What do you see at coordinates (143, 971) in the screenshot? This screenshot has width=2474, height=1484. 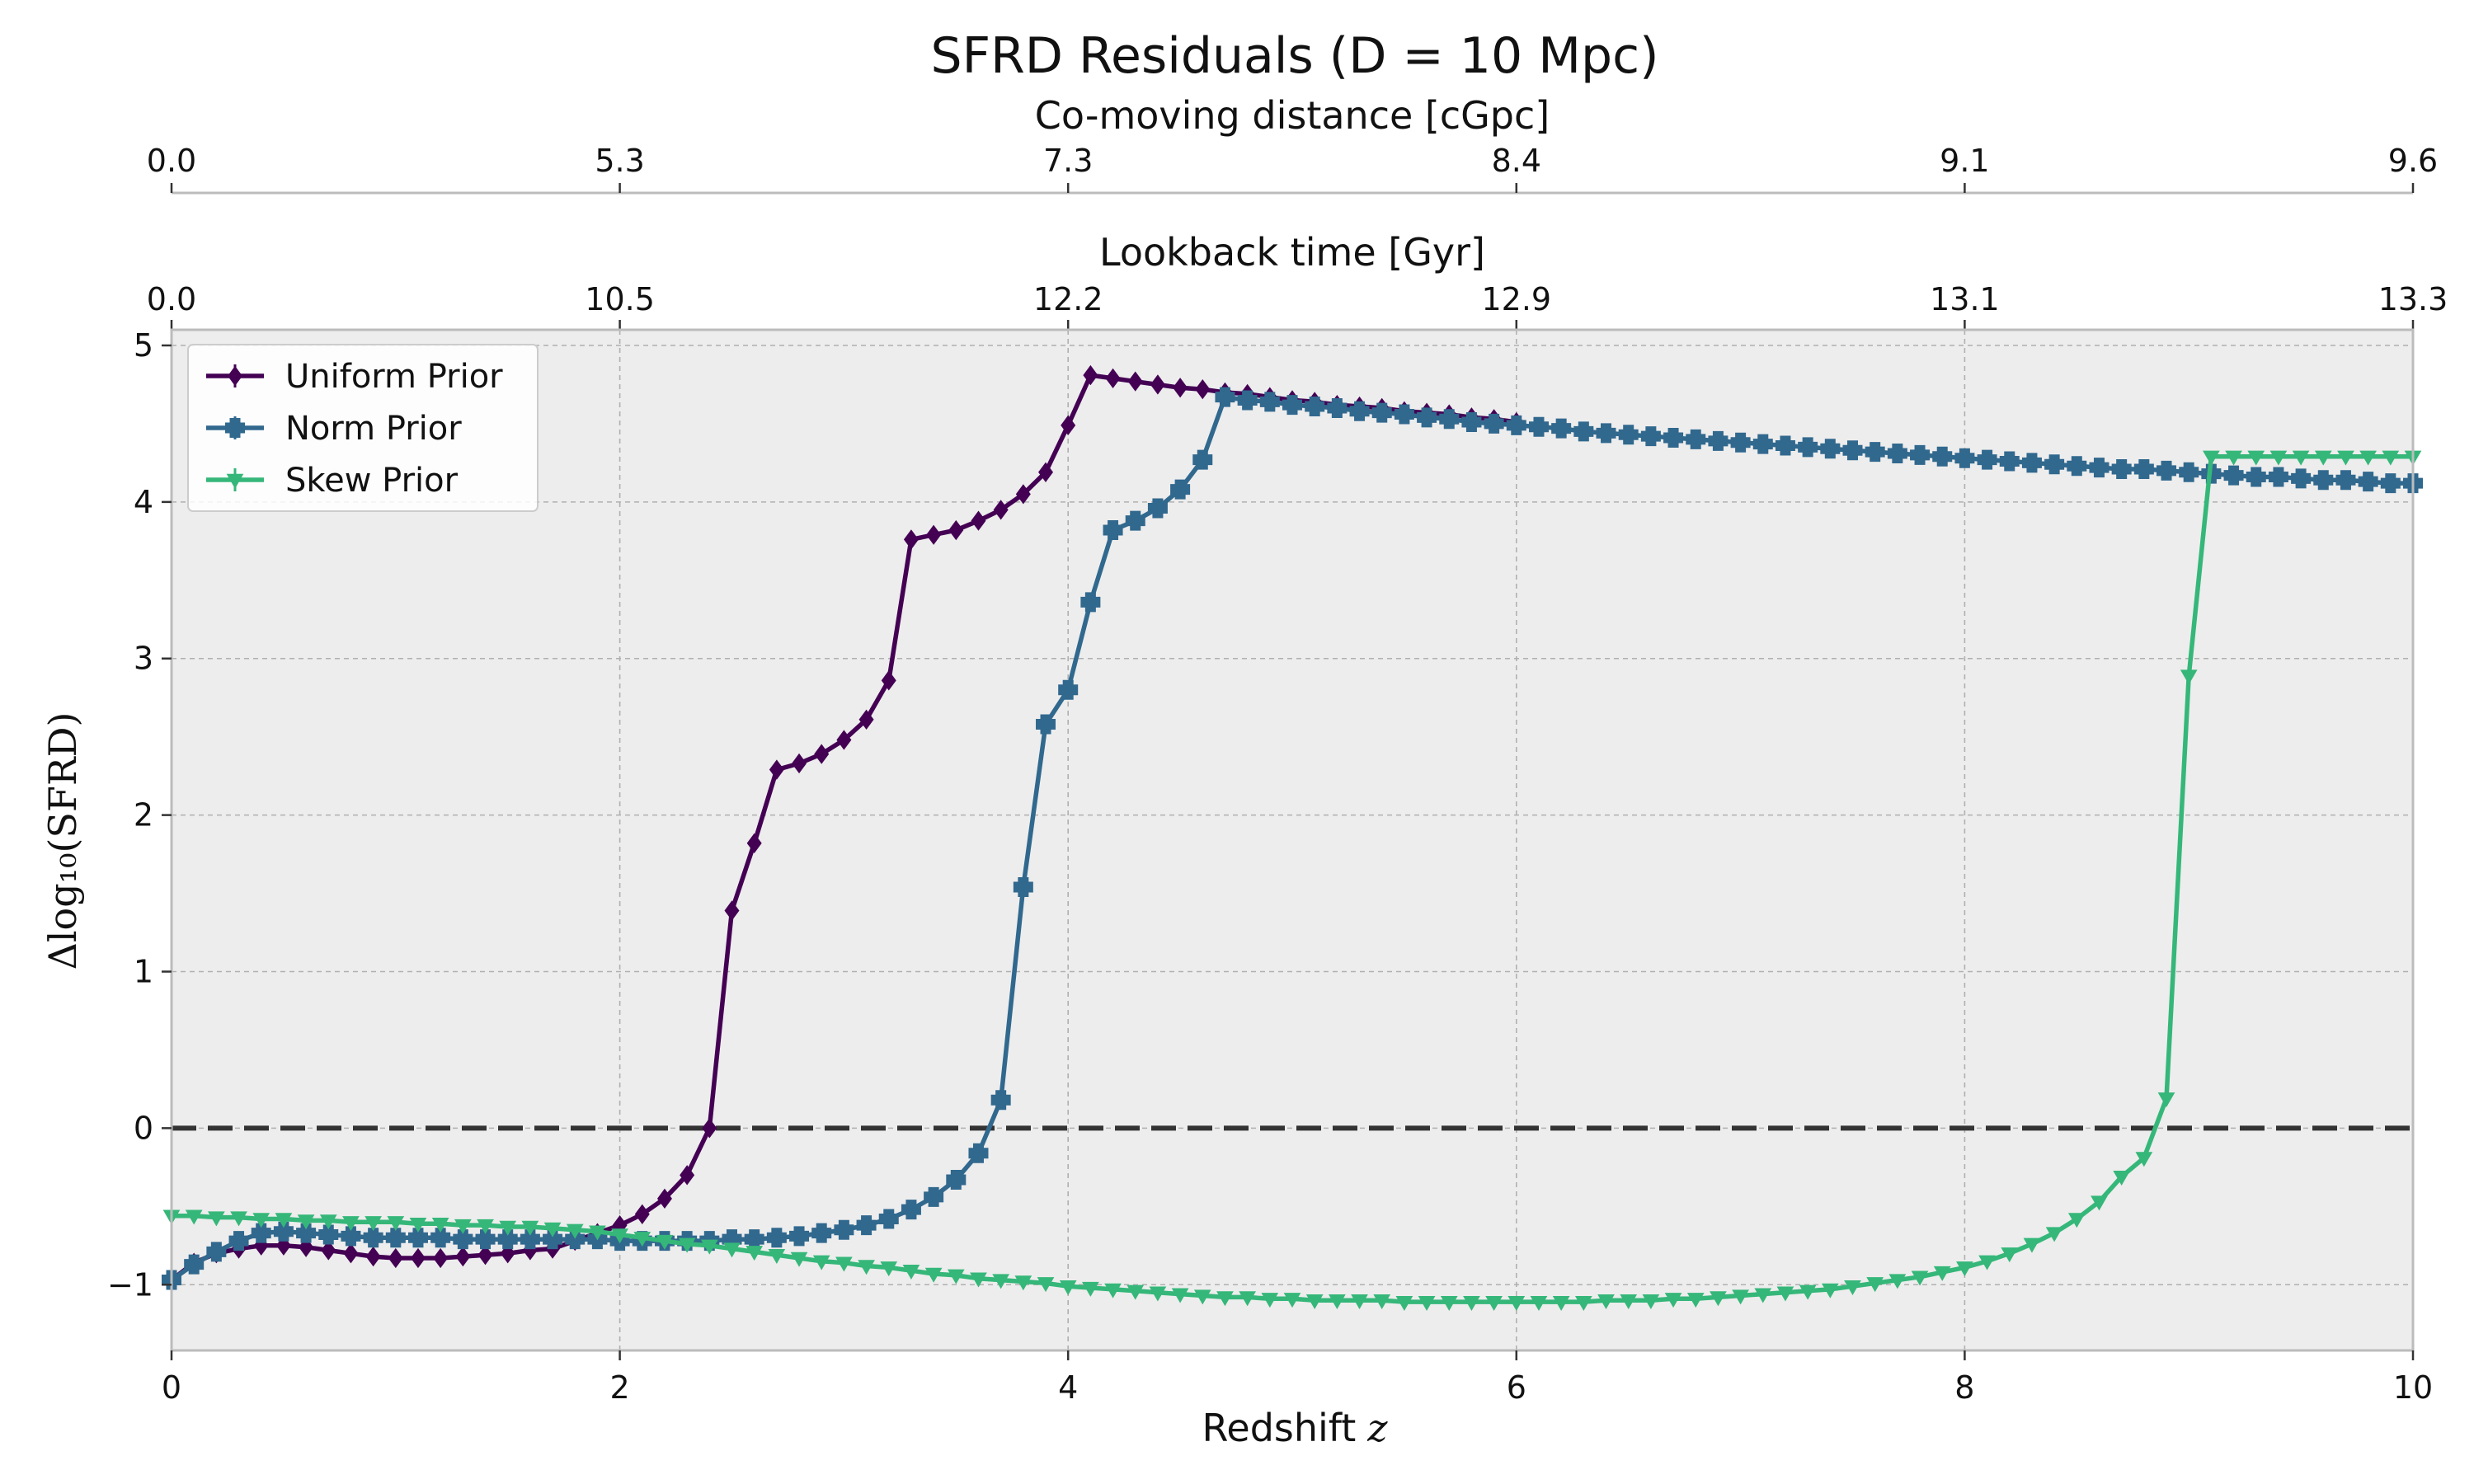 I see `y-tick-label: 1` at bounding box center [143, 971].